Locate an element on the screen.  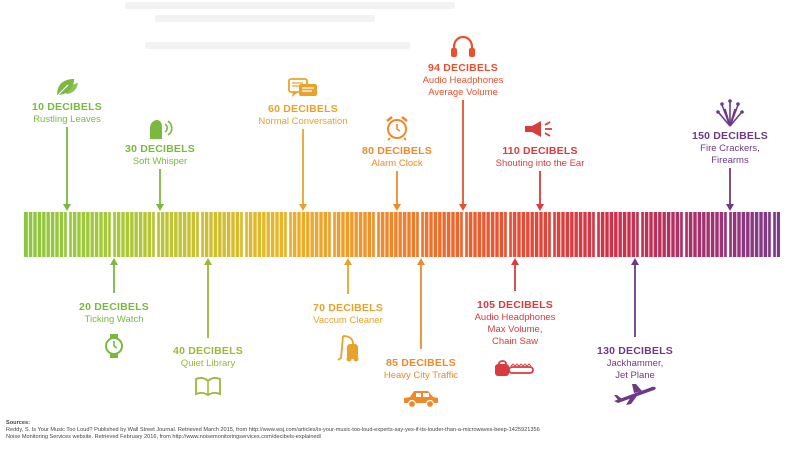
alarm-clock-icon is located at coordinates (397, 130).